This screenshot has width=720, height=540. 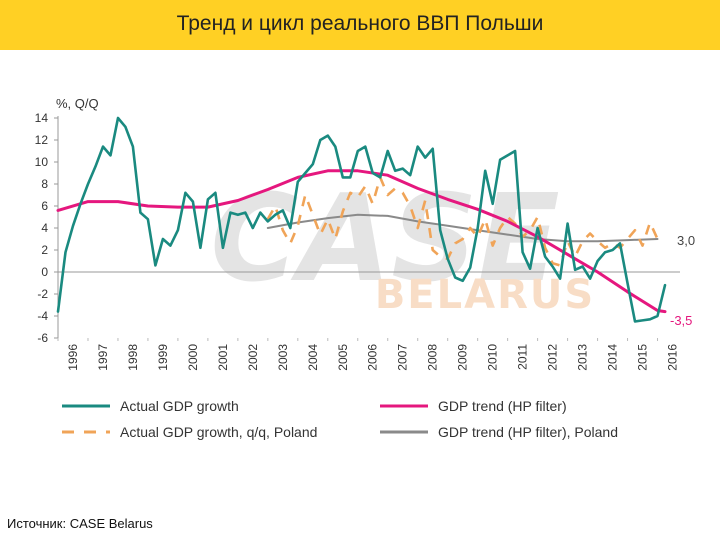 I want to click on end-label-trend: -3,5, so click(x=681, y=320).